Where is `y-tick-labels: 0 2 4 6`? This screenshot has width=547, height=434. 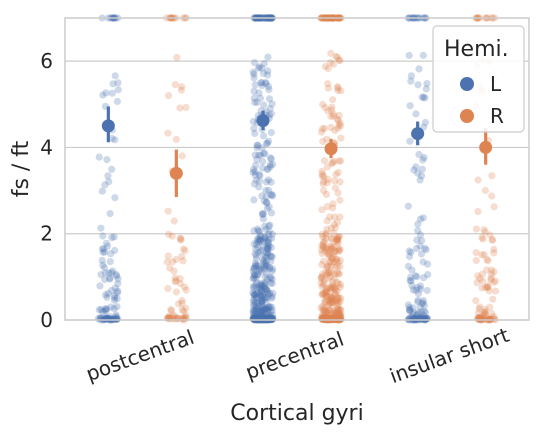 y-tick-labels: 0 2 4 6 is located at coordinates (46, 190).